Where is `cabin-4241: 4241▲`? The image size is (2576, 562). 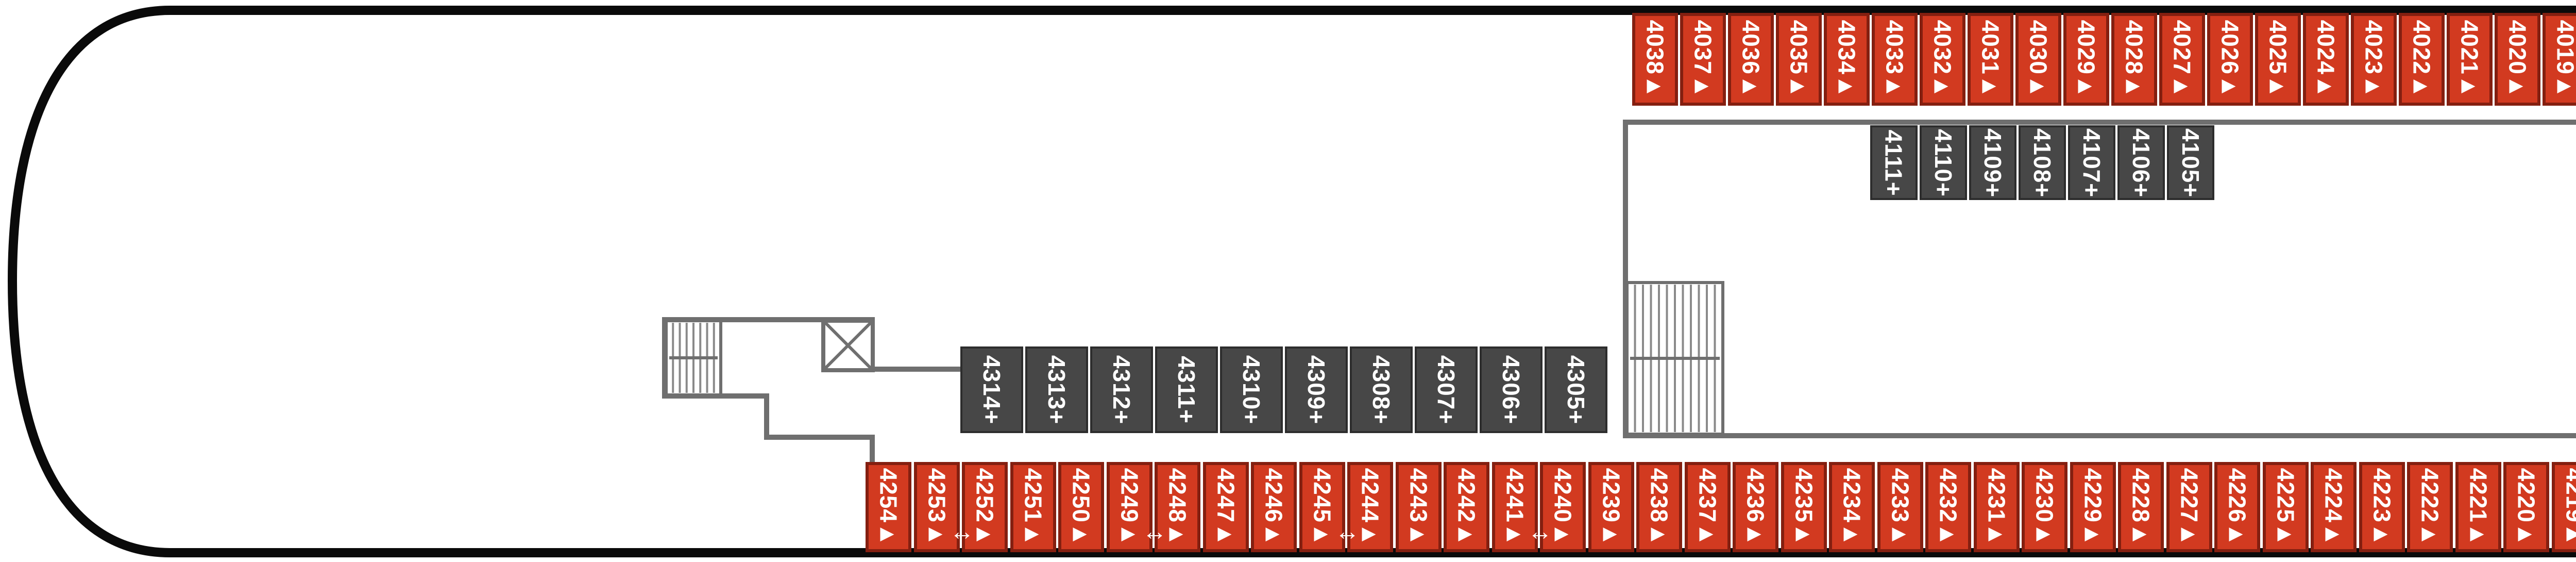 cabin-4241: 4241▲ is located at coordinates (1515, 507).